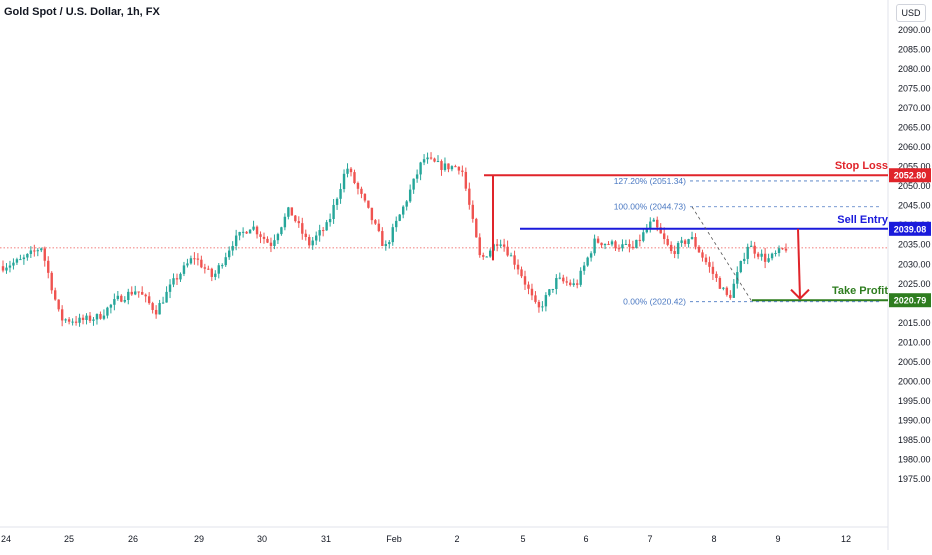 Image resolution: width=932 pixels, height=555 pixels. I want to click on y-tick-label: 1980.00, so click(914, 459).